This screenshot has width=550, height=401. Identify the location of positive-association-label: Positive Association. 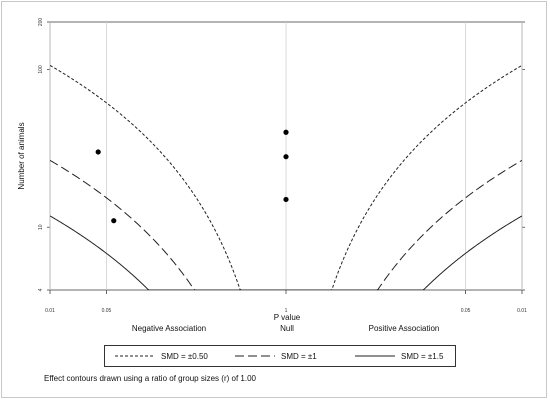
(404, 328).